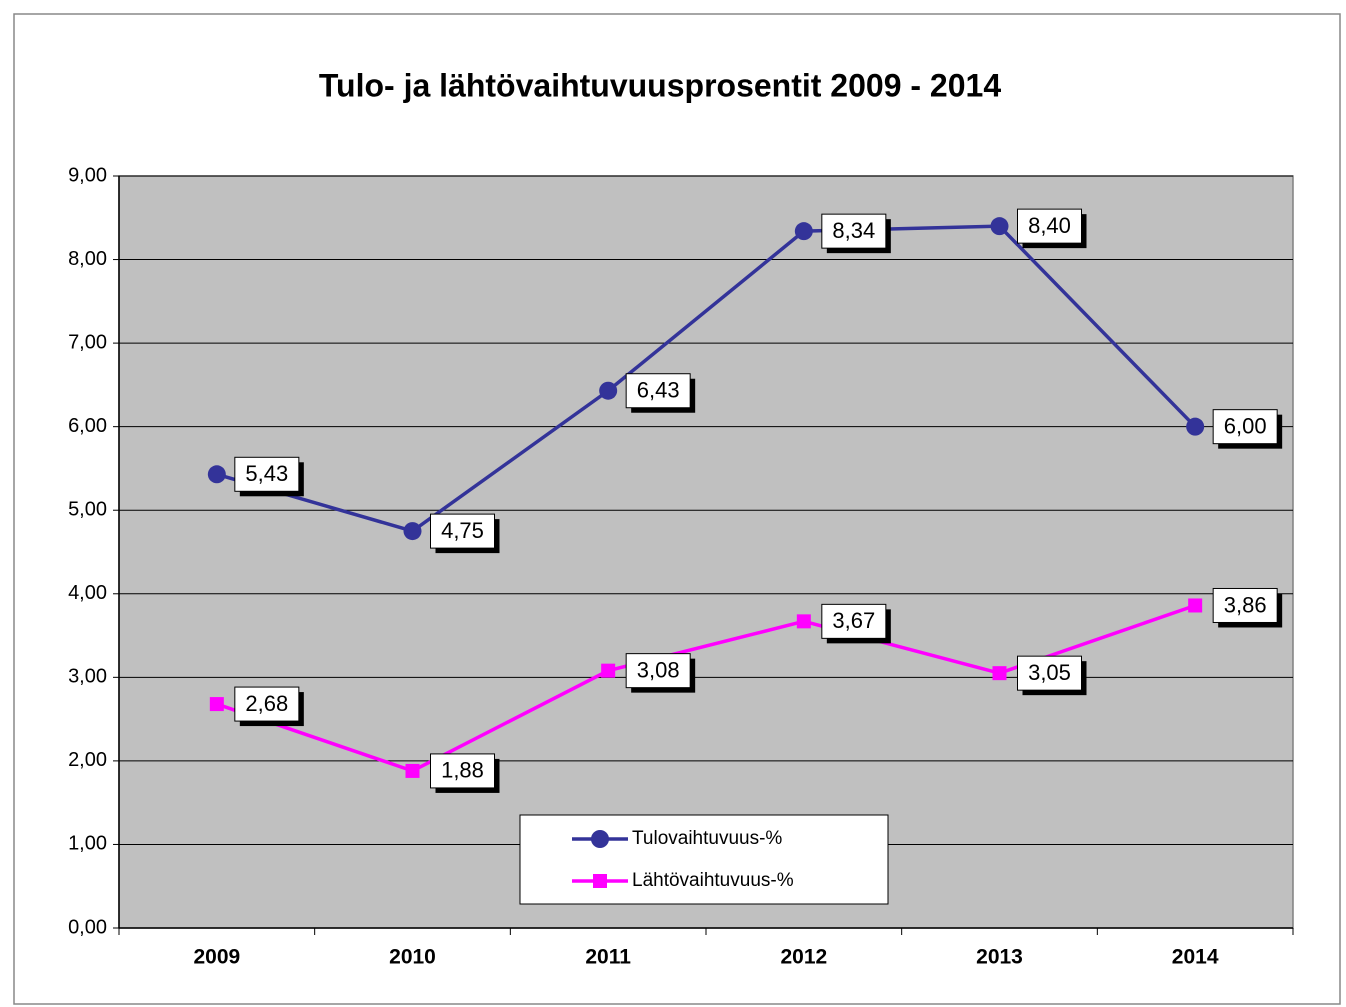 This screenshot has width=1346, height=1007. I want to click on data-label: 3,86, so click(1245, 604).